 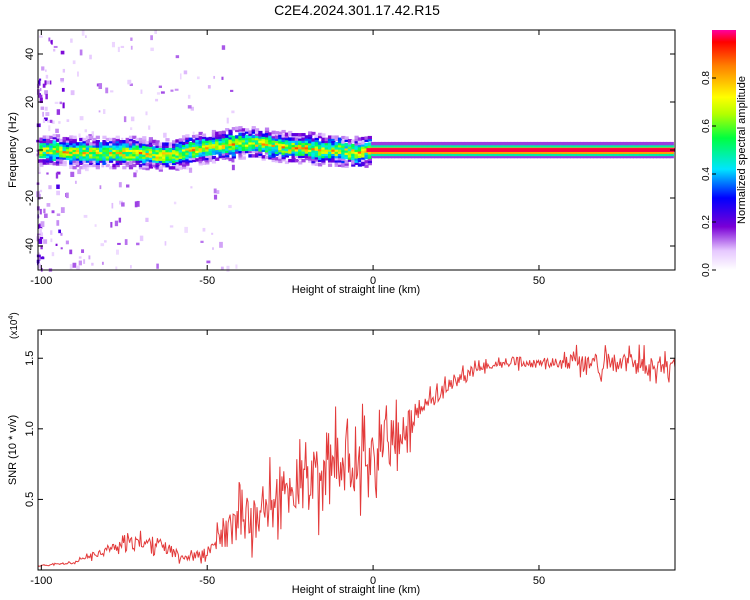 What do you see at coordinates (30, 499) in the screenshot?
I see `y-tick-label: 0.5` at bounding box center [30, 499].